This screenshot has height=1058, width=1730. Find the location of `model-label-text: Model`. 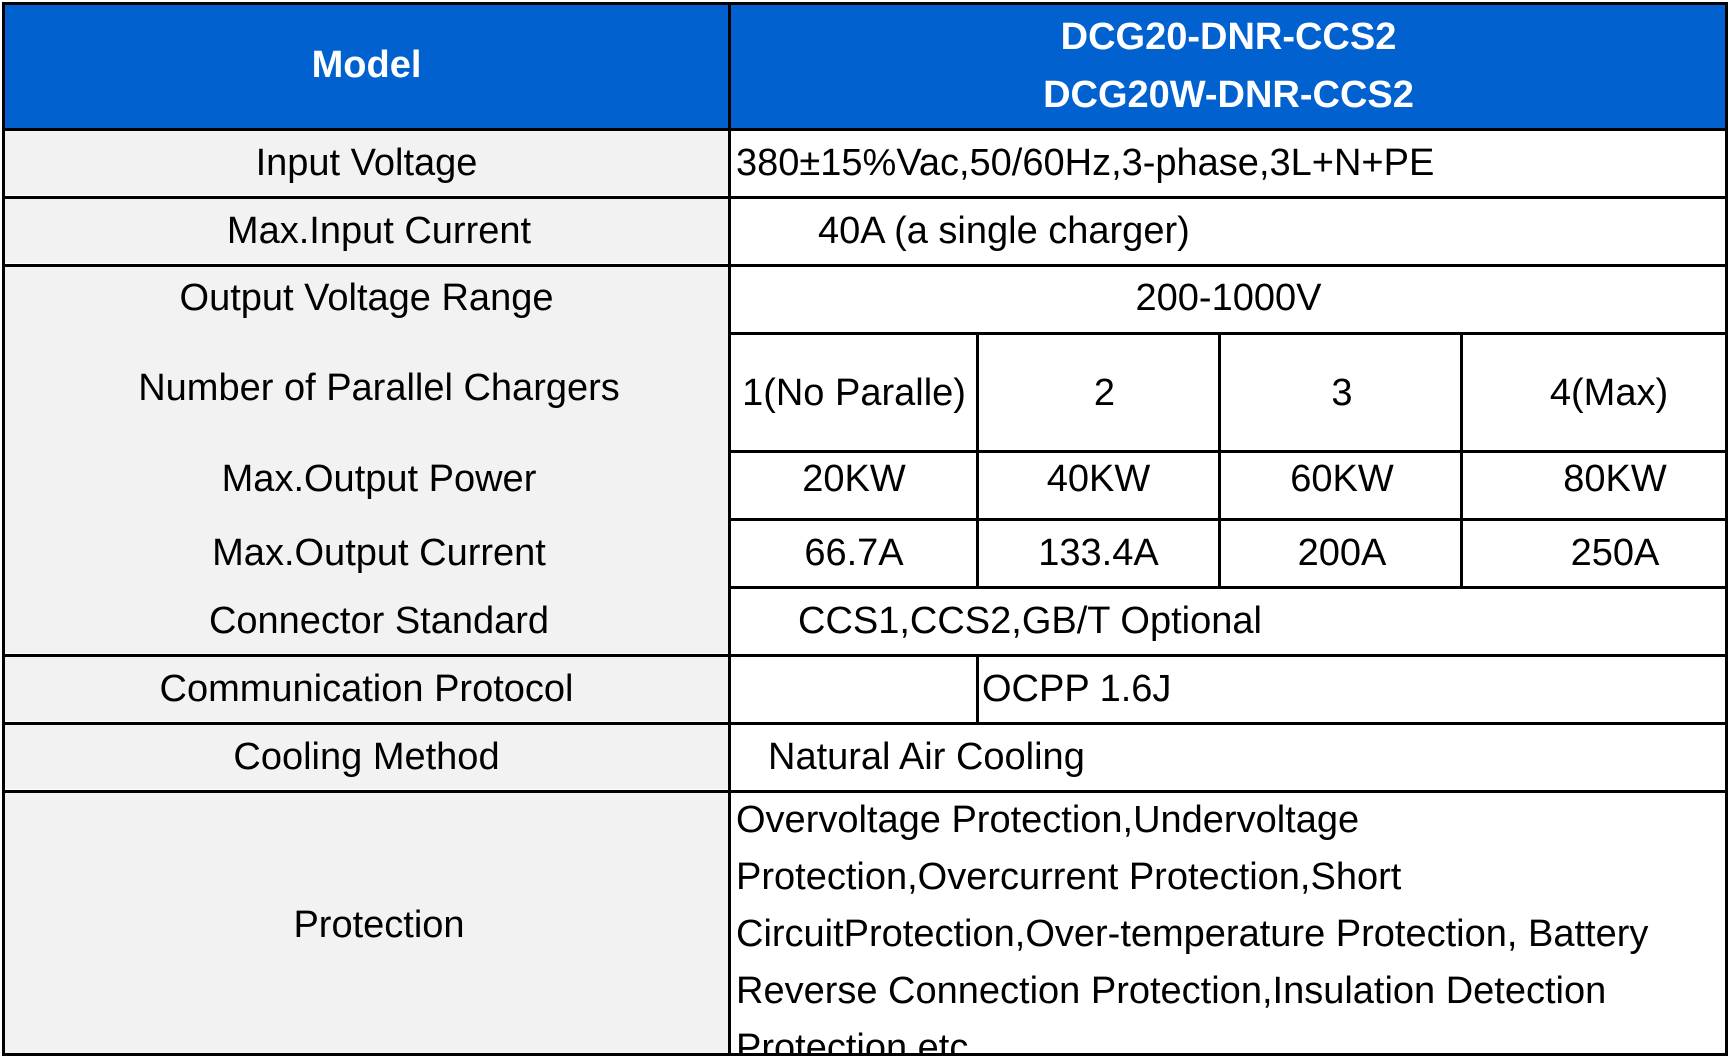

model-label-text: Model is located at coordinates (366, 65).